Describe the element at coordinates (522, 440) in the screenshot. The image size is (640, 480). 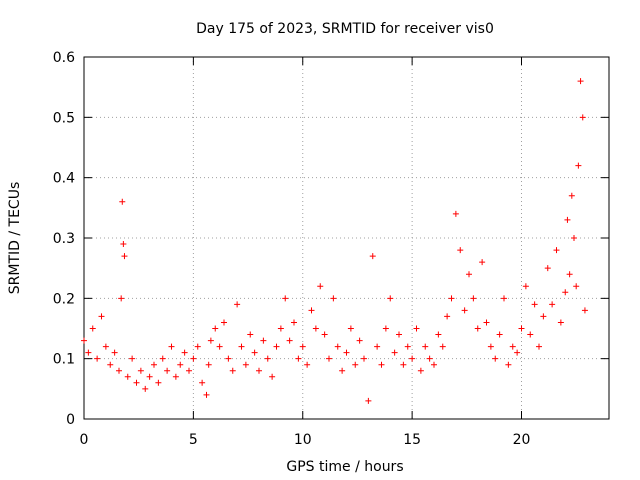
I see `x-tick-label: 20` at that location.